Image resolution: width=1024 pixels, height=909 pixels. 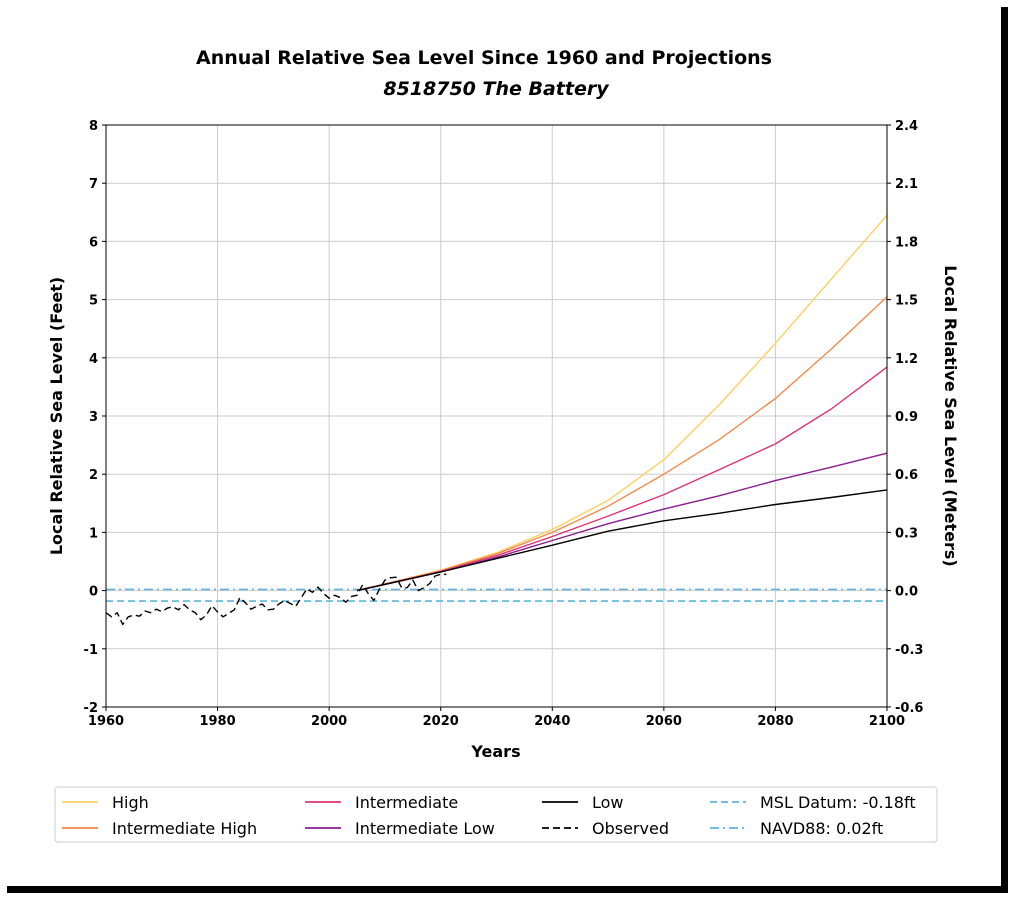 What do you see at coordinates (552, 721) in the screenshot?
I see `x-tick-label: 2040` at bounding box center [552, 721].